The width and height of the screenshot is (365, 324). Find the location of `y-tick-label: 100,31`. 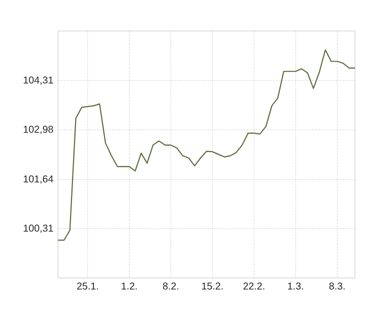

y-tick-label: 100,31 is located at coordinates (38, 228).